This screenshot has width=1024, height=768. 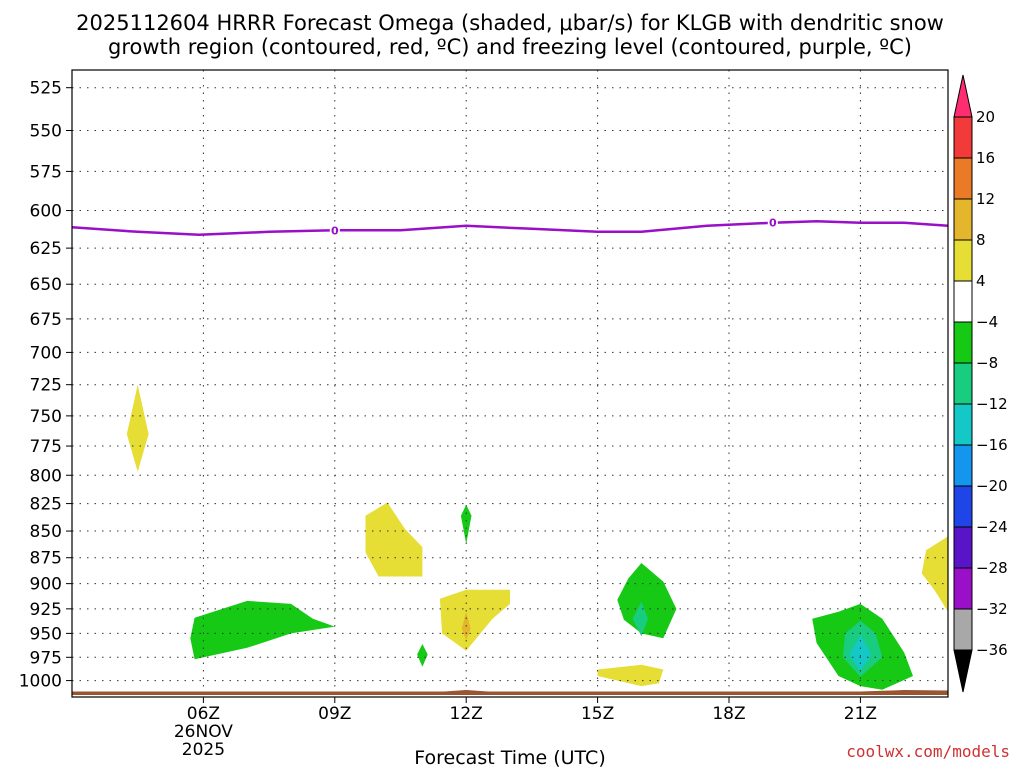 I want to click on colorbar-label-14: −36, so click(x=992, y=650).